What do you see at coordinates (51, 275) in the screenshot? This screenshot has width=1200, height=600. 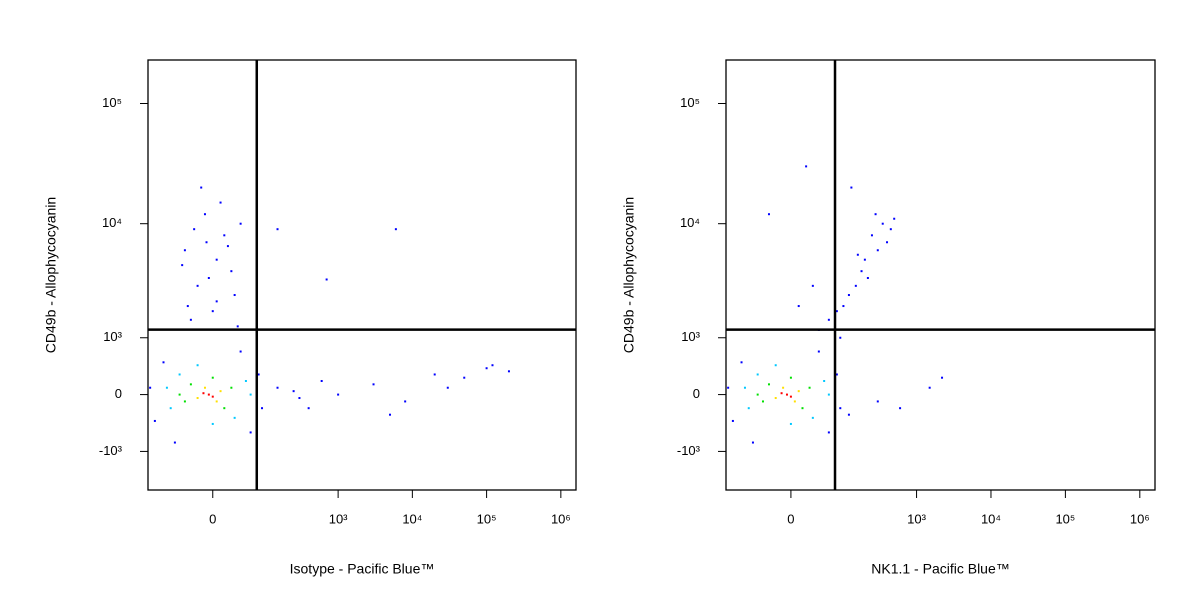 I see `y-axis-label: CD49b - Allophycocyanin` at bounding box center [51, 275].